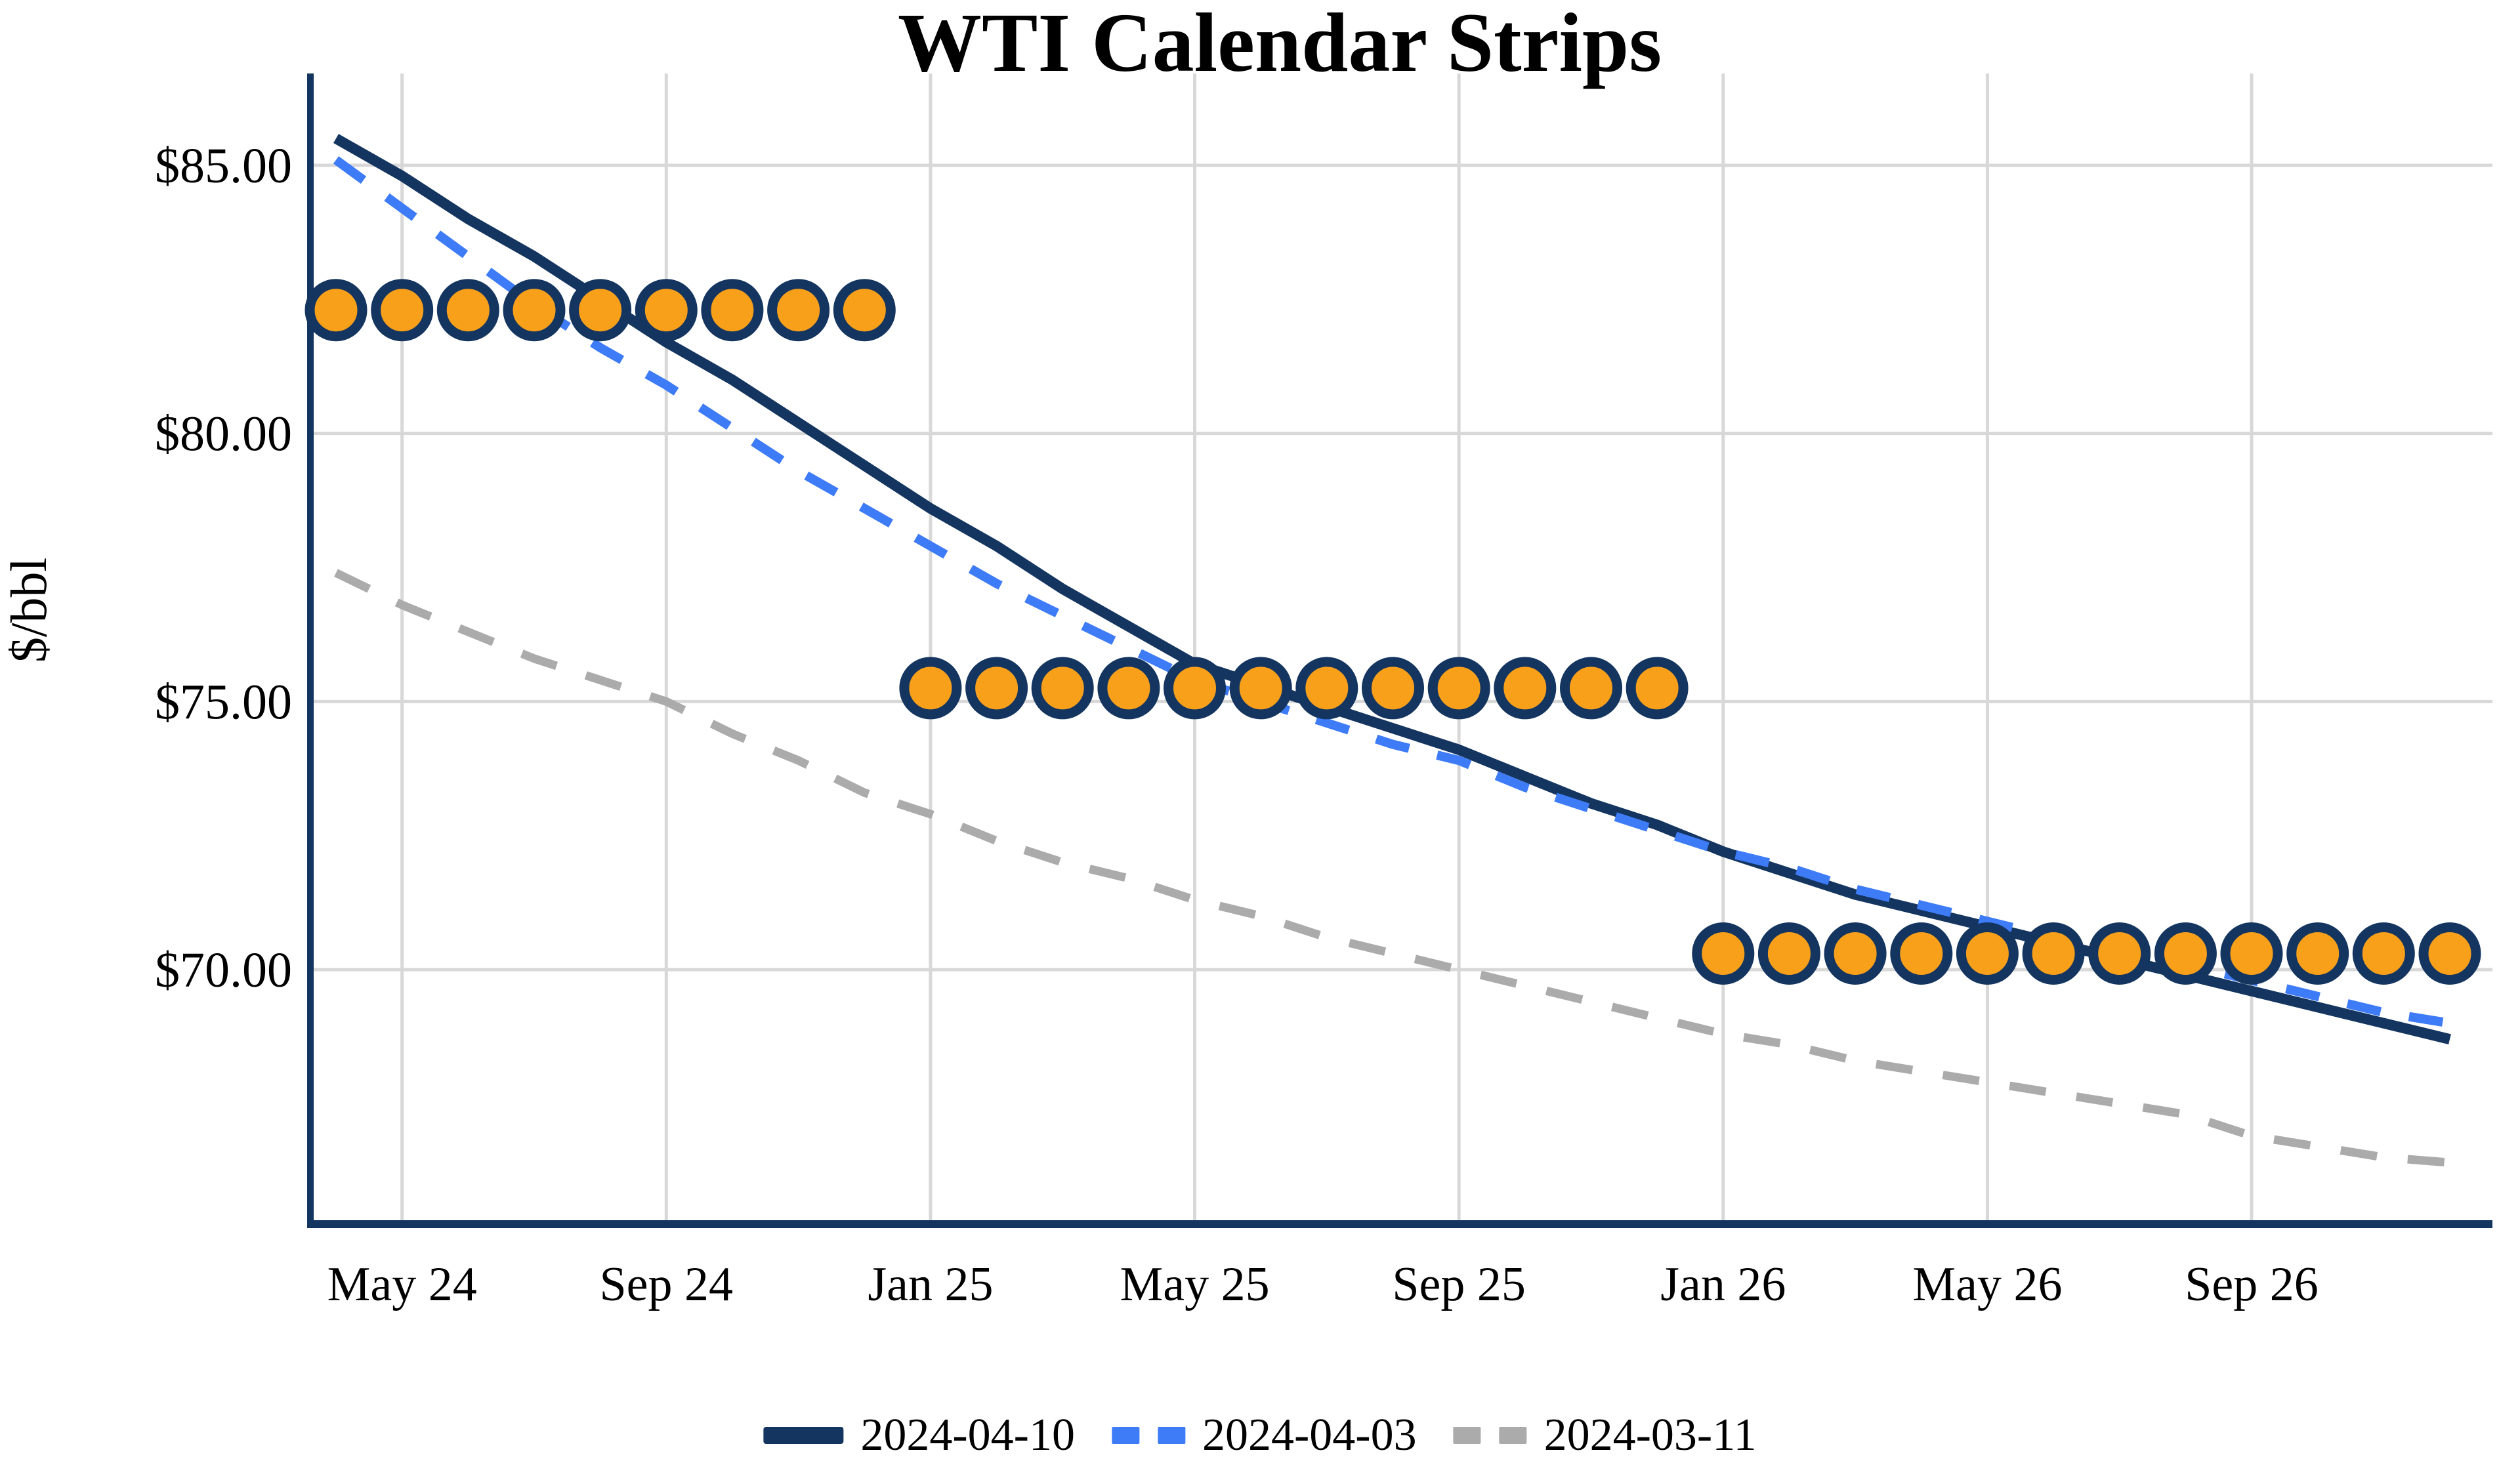 This screenshot has height=1480, width=2520. Describe the element at coordinates (223, 166) in the screenshot. I see `y-tick-label-85: $85.00` at that location.